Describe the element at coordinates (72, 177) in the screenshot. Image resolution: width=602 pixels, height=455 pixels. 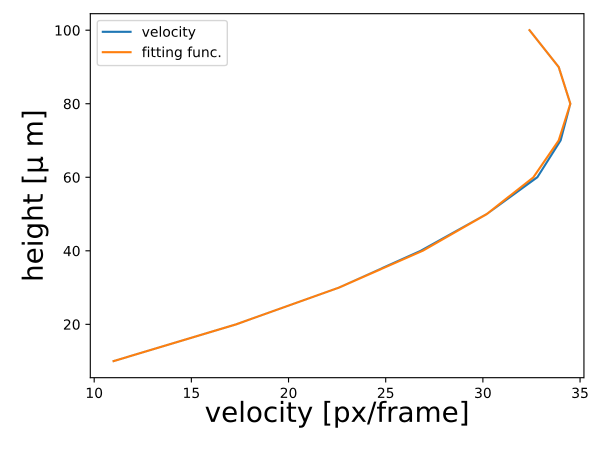
I see `y-tick-label: 60` at that location.